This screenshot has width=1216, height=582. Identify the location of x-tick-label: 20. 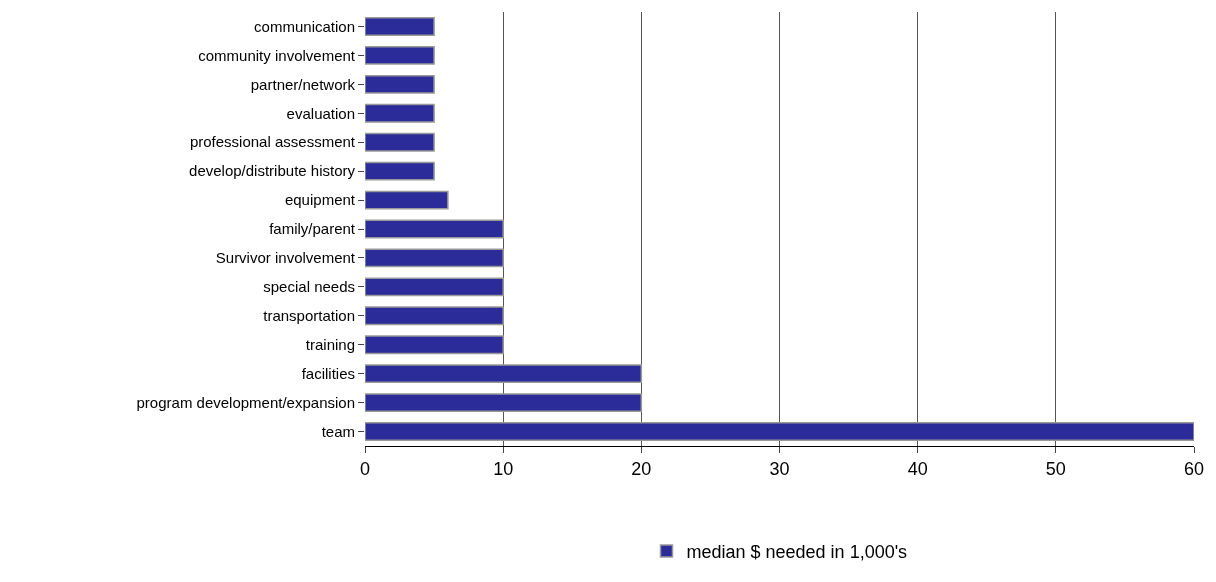
(641, 468).